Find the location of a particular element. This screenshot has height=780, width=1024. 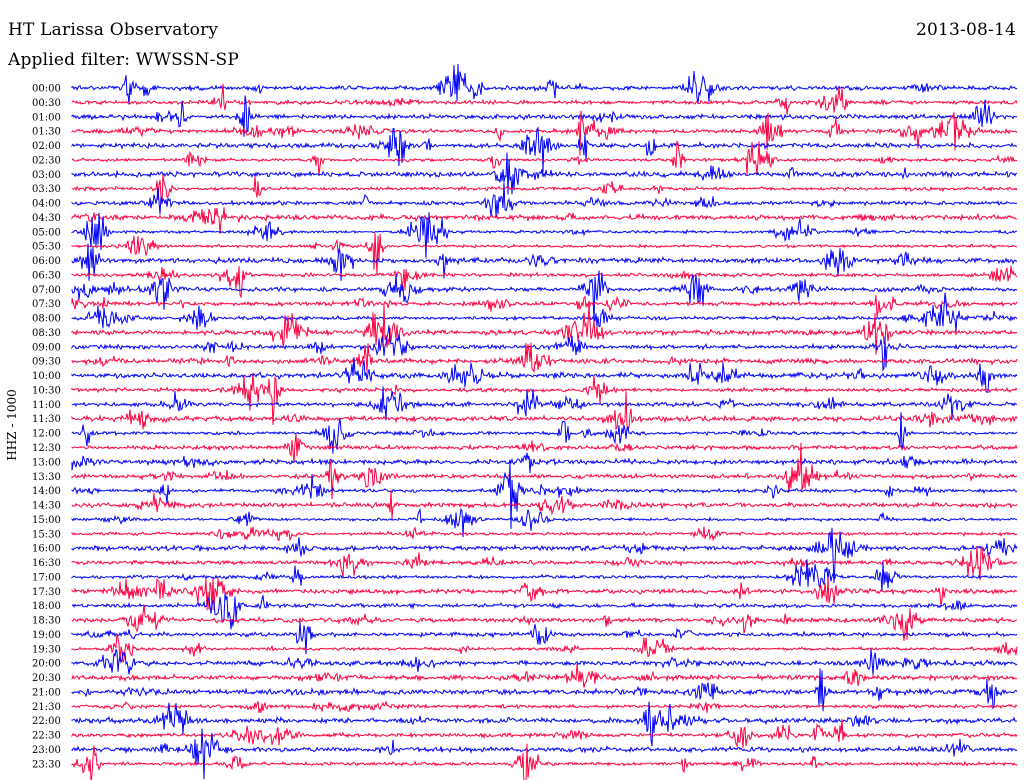

row-time-label: 02:00 is located at coordinates (46, 146).